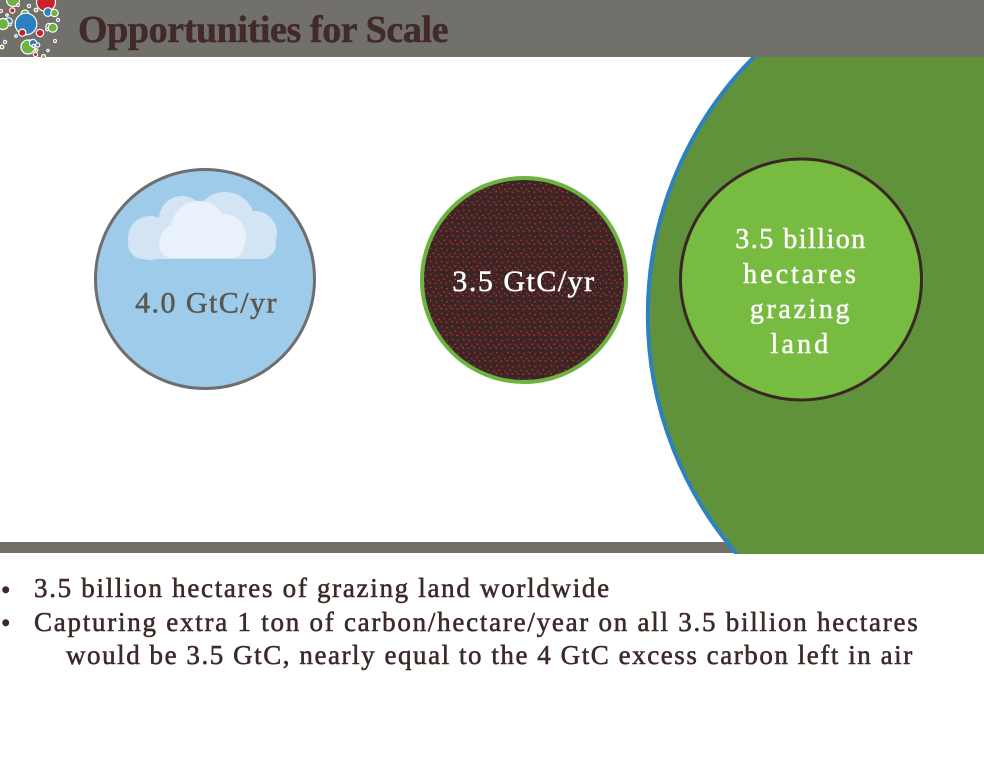 The image size is (984, 769). I want to click on svg-text: hectares, so click(801, 274).